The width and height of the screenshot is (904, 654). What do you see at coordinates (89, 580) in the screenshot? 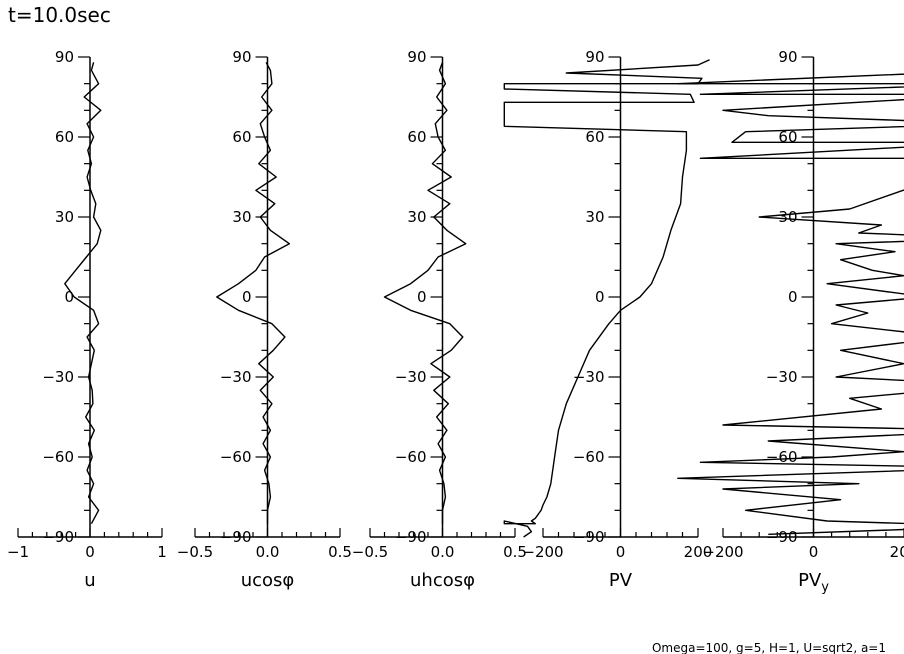
I see `x-axis-label-0: u` at bounding box center [89, 580].